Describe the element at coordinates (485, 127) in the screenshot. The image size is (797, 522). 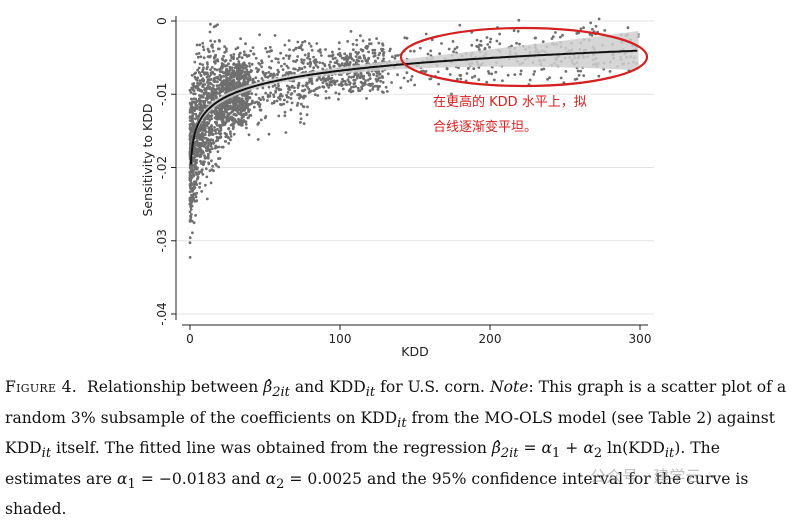
I see `annotation-line-2: 合线逐渐变平坦。` at that location.